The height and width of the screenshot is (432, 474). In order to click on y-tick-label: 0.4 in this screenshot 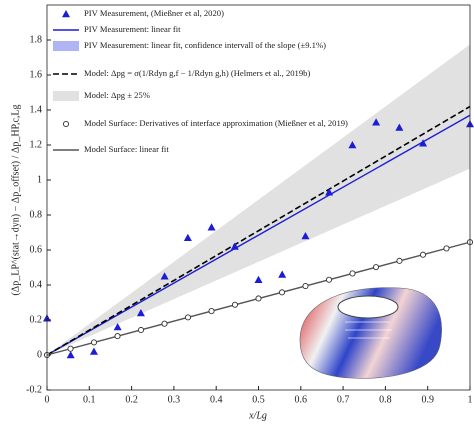, I will do `click(36, 284)`.